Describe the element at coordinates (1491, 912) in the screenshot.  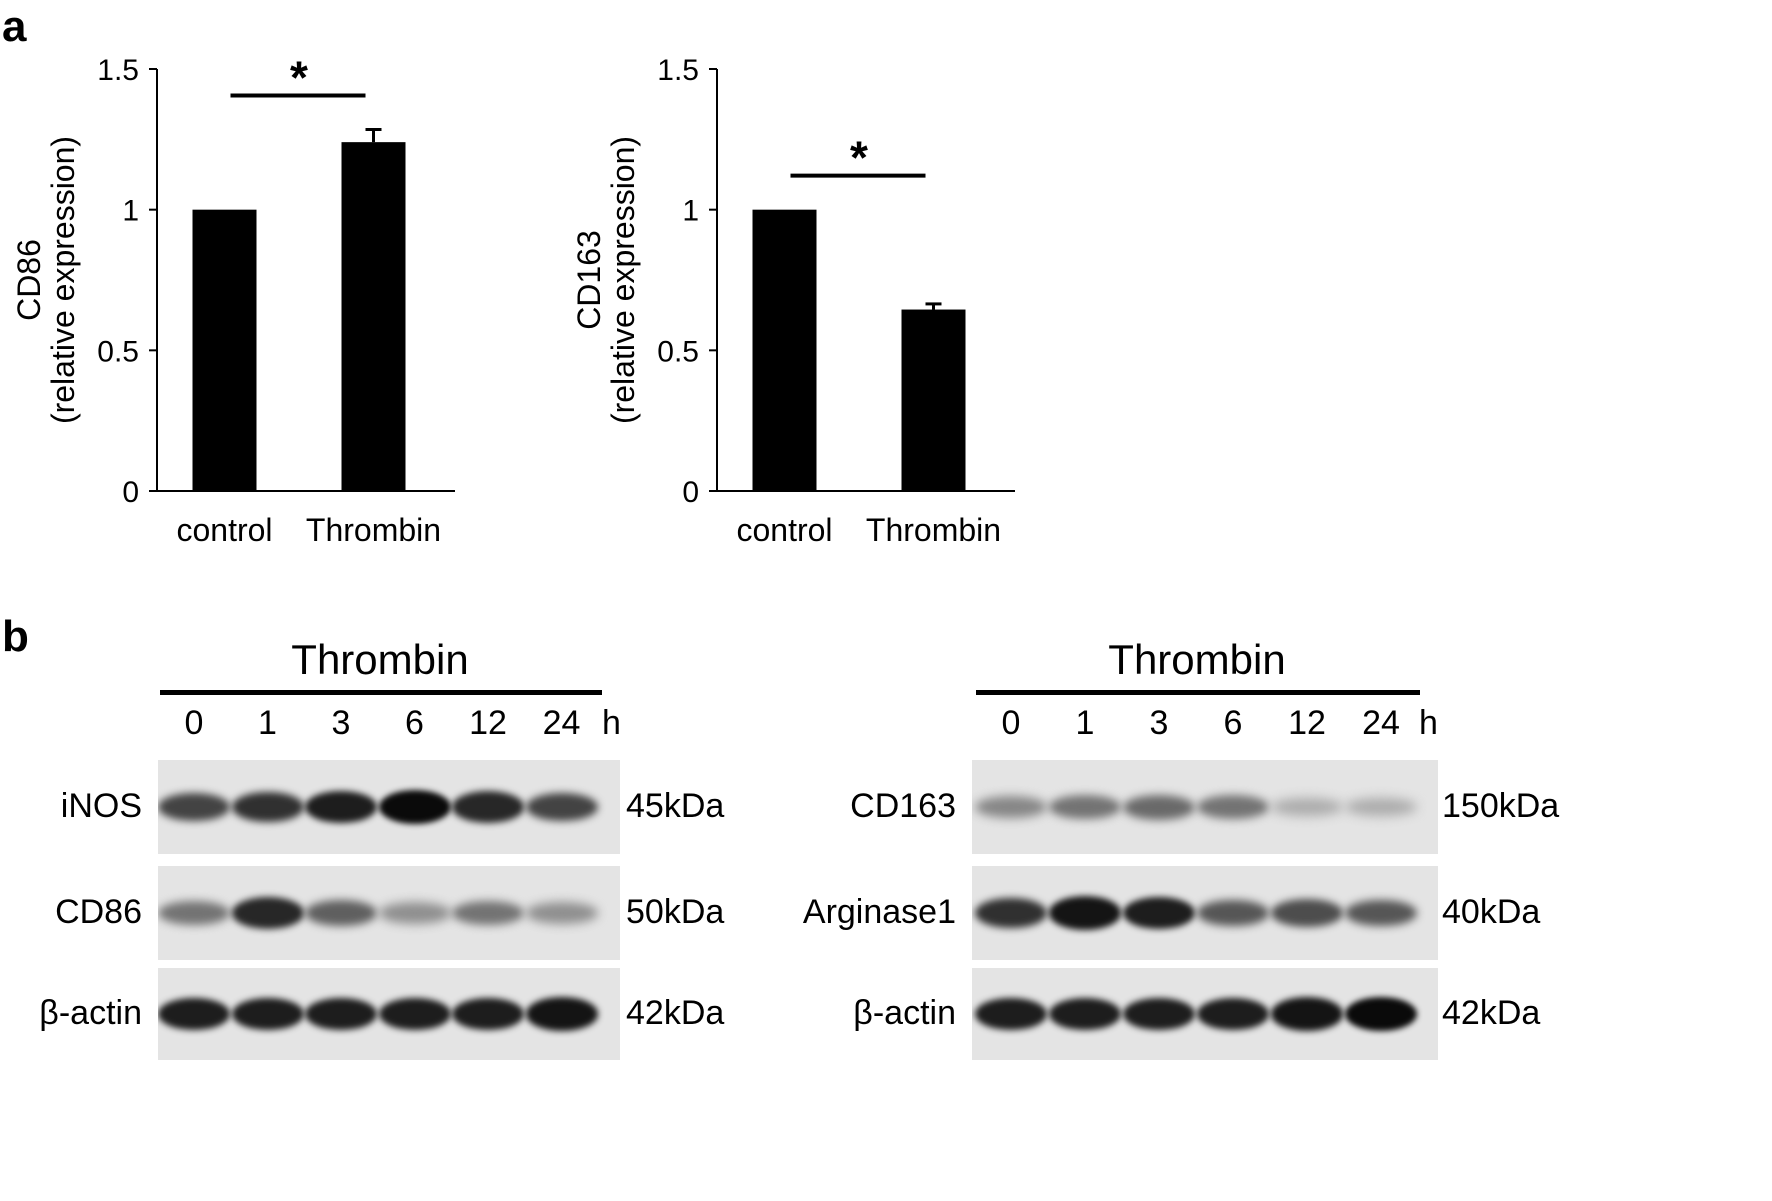
I see `molecular-weight-label: 40kDa` at that location.